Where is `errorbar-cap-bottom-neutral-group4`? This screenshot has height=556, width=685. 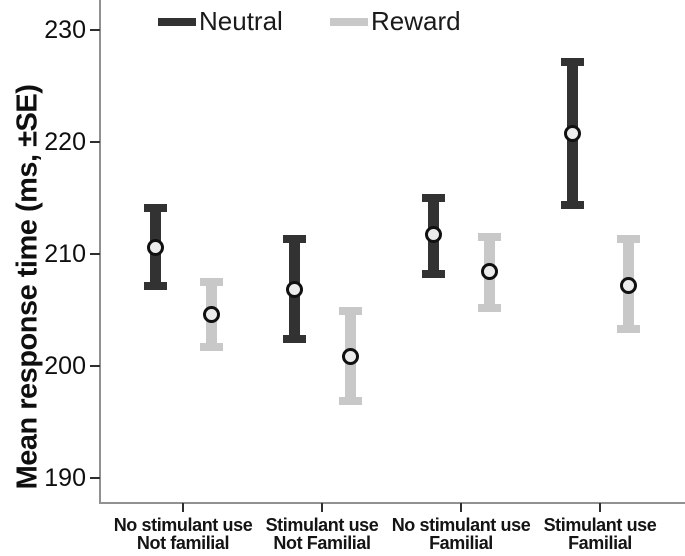
errorbar-cap-bottom-neutral-group4 is located at coordinates (572, 204).